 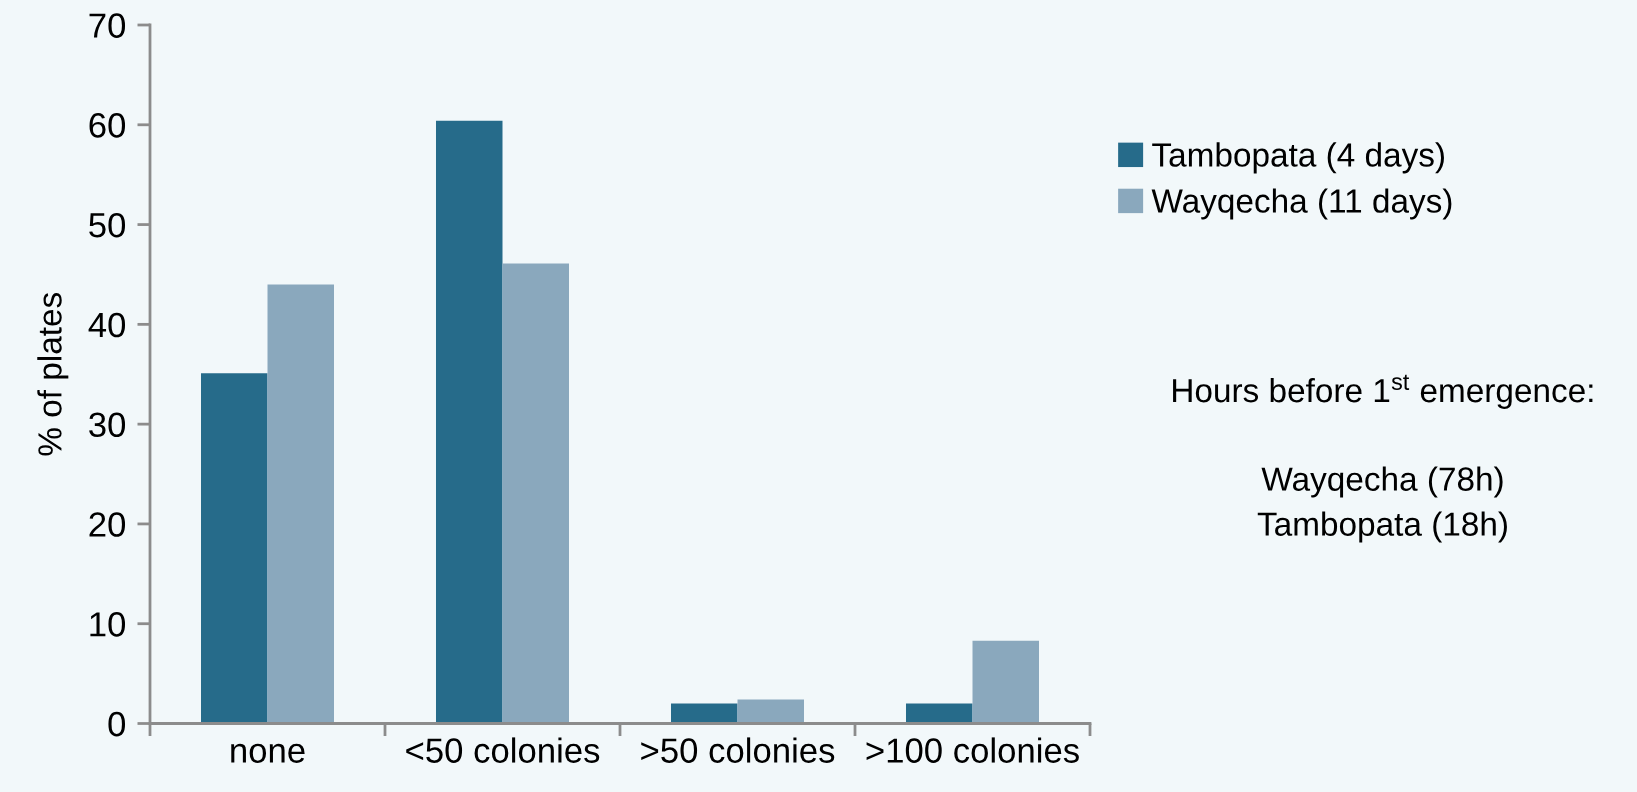 I want to click on text: Hours before 1$^{st}$ emergence:, so click(x=1383, y=391).